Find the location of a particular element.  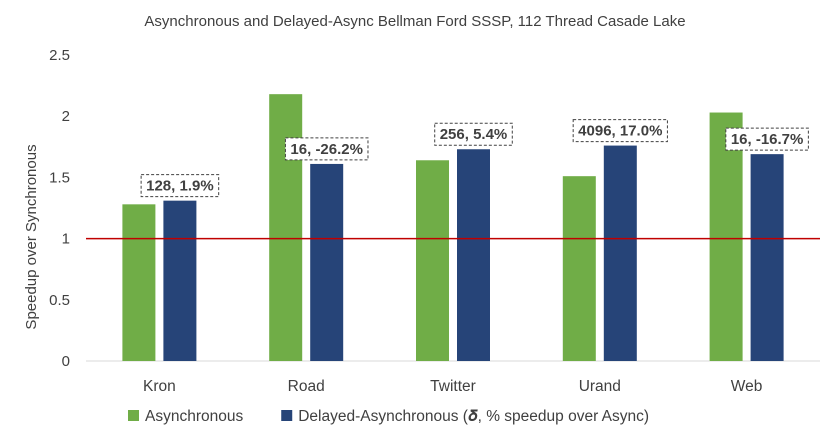

y-axis-ticks: 0 0.5 1 1.5 2 2.5 is located at coordinates (59, 208).